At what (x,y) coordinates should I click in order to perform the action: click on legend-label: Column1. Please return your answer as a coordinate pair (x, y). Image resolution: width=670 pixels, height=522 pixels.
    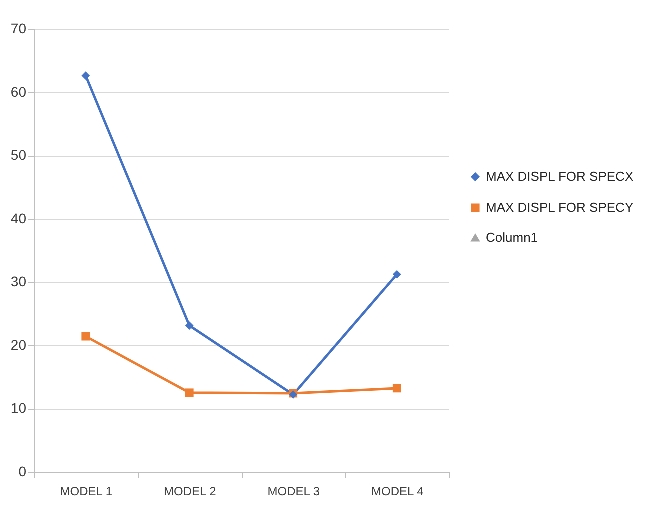
    Looking at the image, I should click on (512, 237).